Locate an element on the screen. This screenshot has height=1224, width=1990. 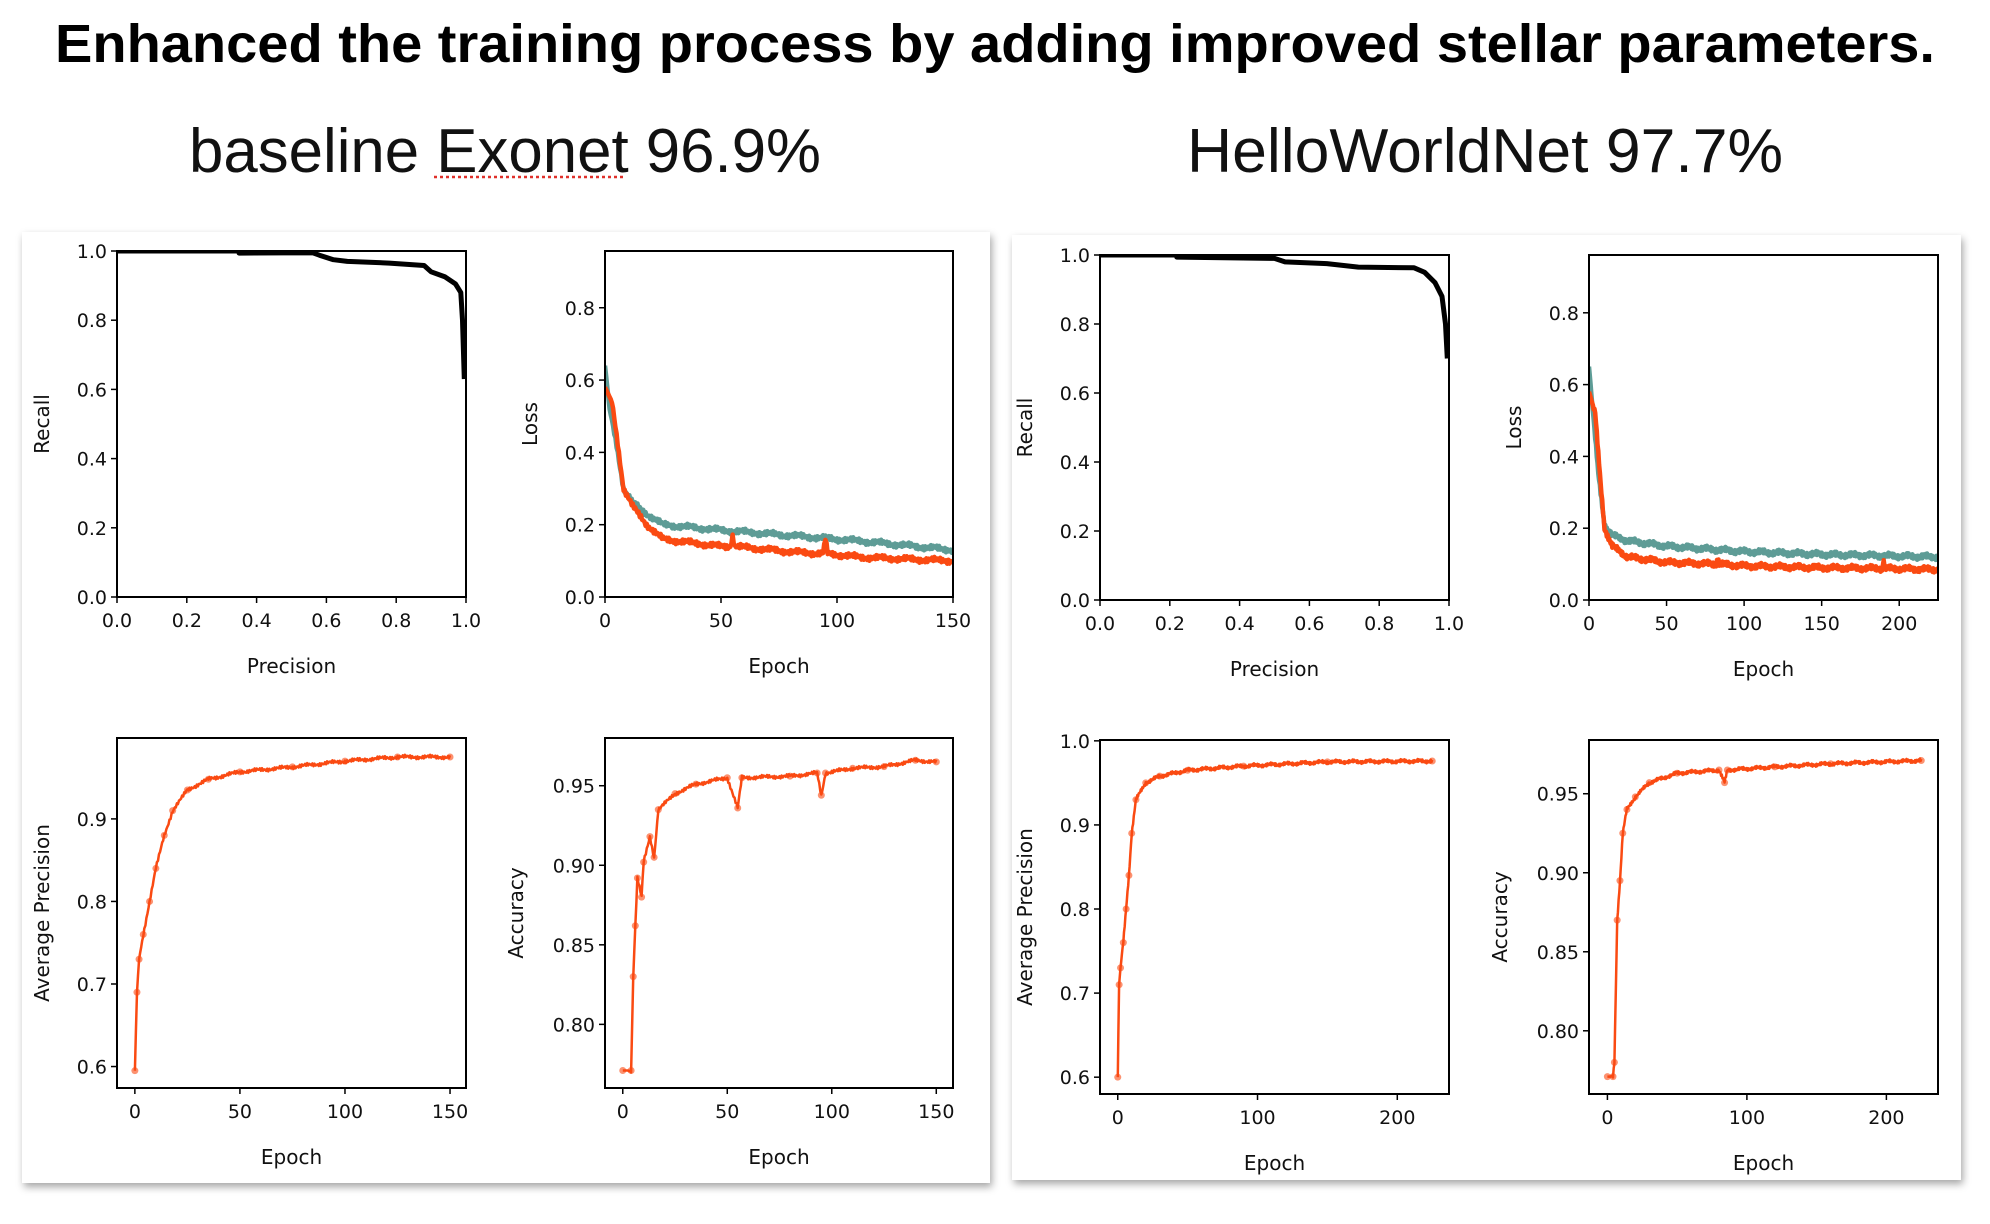
panel-title-prefix: baseline is located at coordinates (312, 151).